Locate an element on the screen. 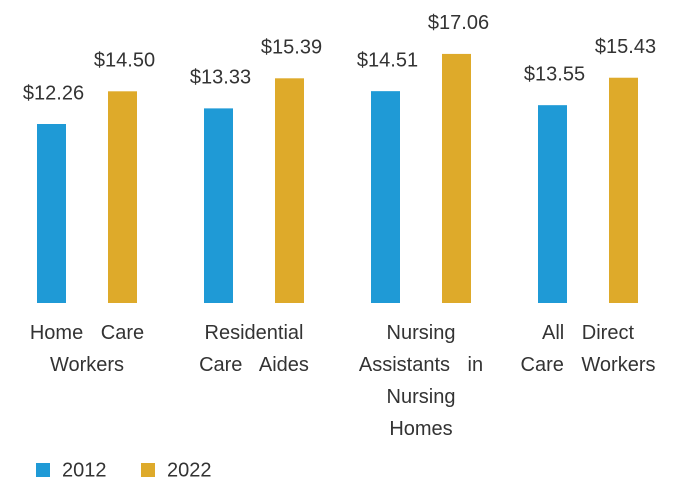 This screenshot has width=673, height=484. value-label: $15.43 is located at coordinates (625, 47).